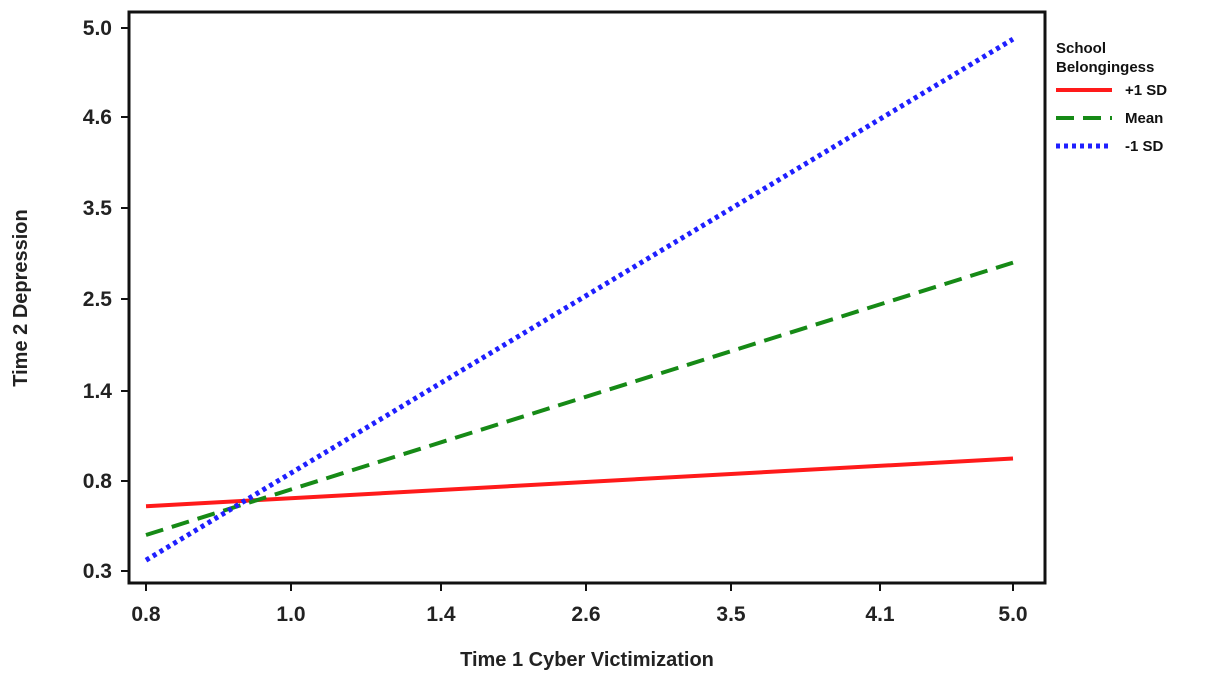 The image size is (1231, 673). I want to click on legend-label-plus1-sd: +1 SD, so click(1146, 90).